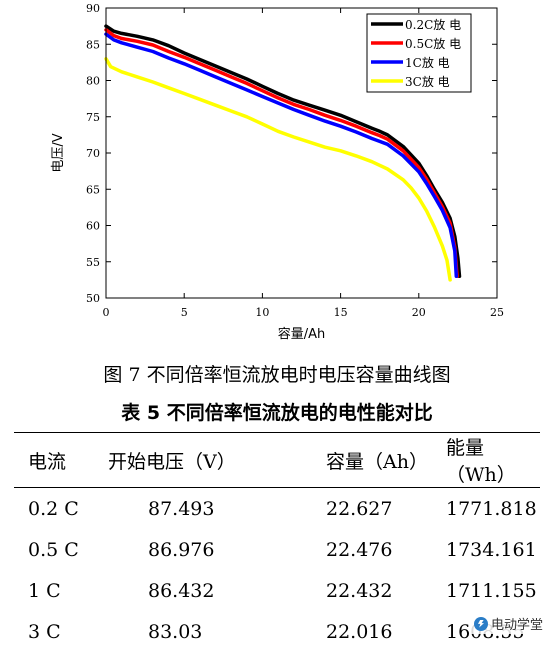 The height and width of the screenshot is (652, 554). What do you see at coordinates (277, 460) in the screenshot?
I see `table-header-row: 电流 开始电压（V） 容量（Ah） 能量（Wh）` at bounding box center [277, 460].